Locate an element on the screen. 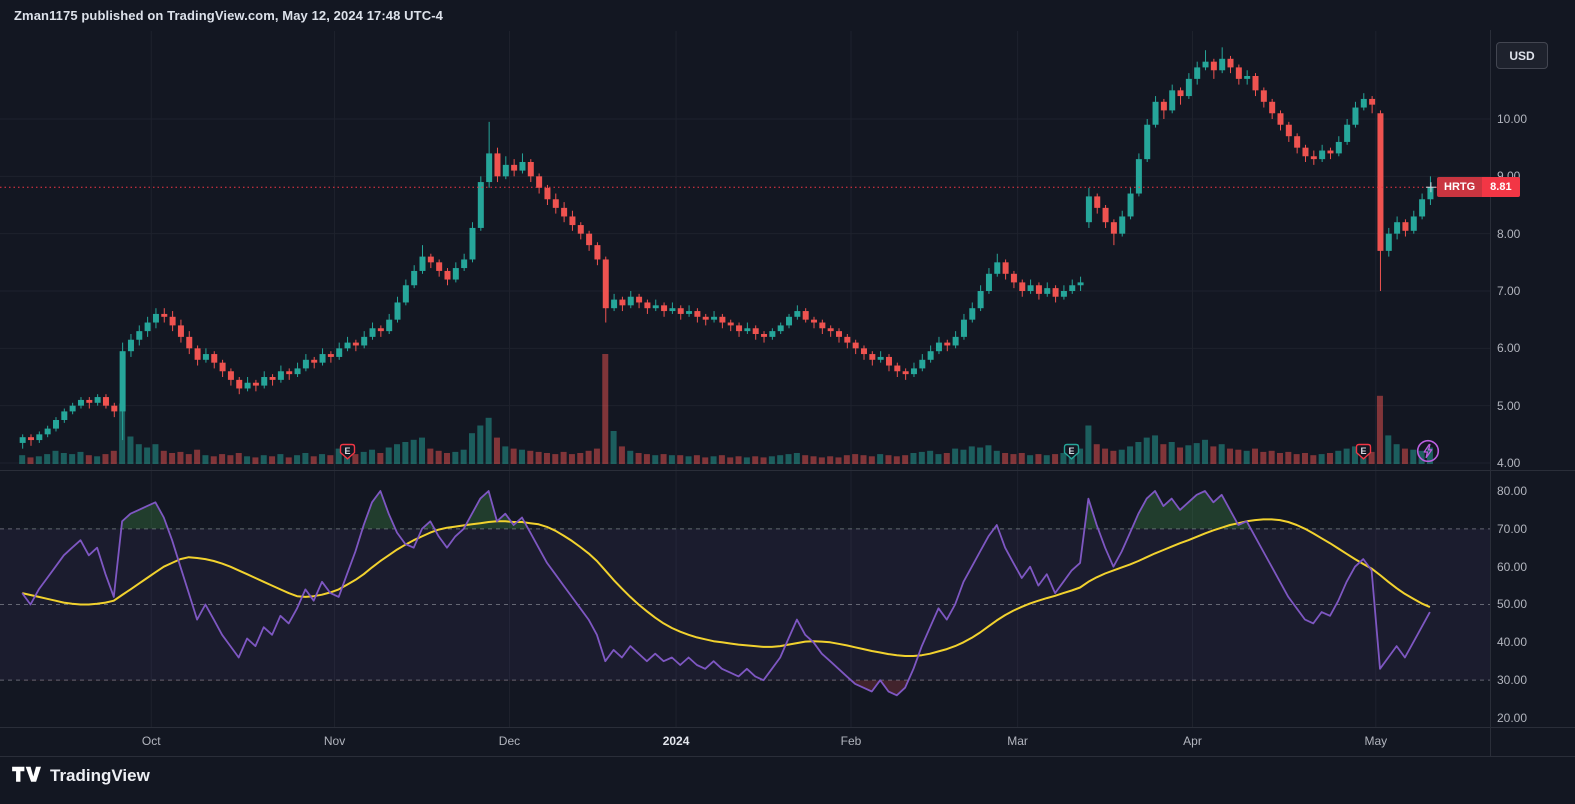 The height and width of the screenshot is (804, 1575). last-price-label: HRTG 8.81 is located at coordinates (1478, 187).